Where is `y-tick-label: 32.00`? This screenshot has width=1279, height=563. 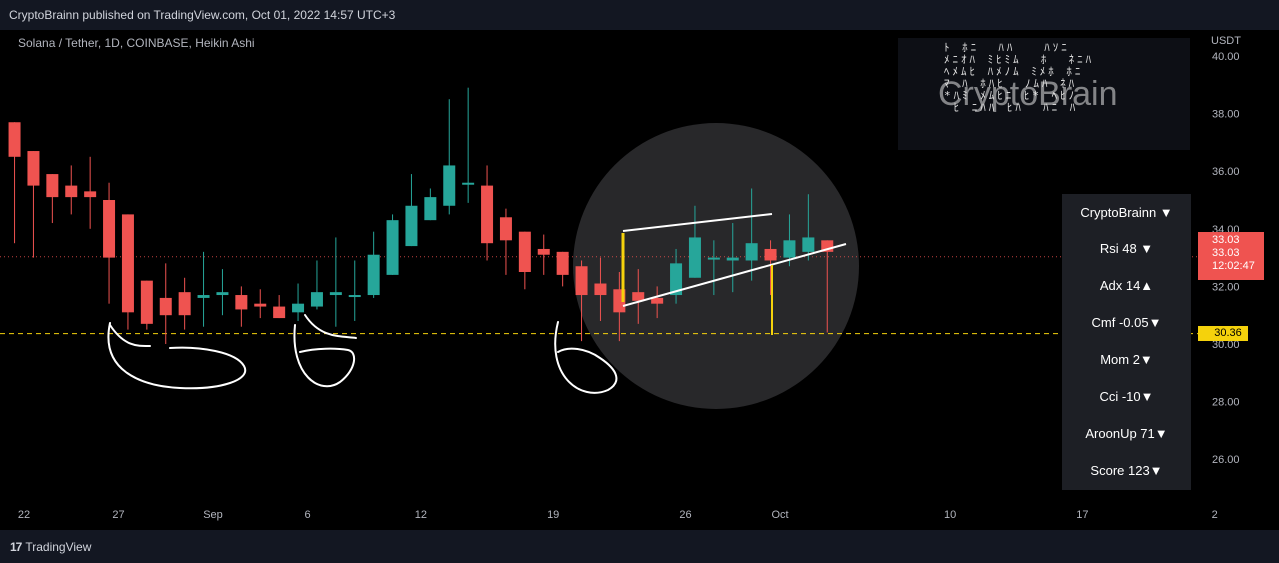
y-tick-label: 32.00 is located at coordinates (1226, 287).